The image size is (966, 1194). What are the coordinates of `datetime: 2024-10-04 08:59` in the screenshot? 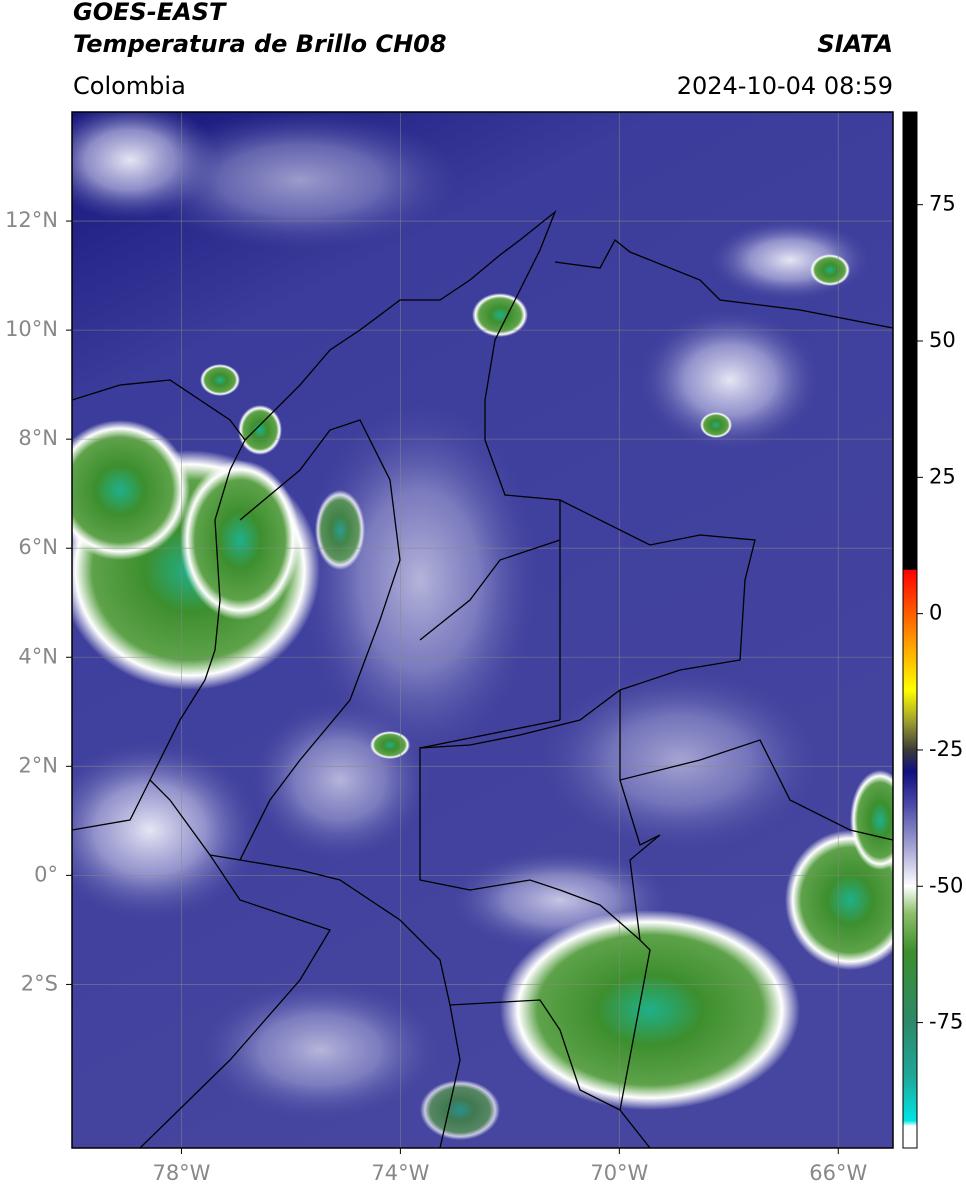 It's located at (785, 86).